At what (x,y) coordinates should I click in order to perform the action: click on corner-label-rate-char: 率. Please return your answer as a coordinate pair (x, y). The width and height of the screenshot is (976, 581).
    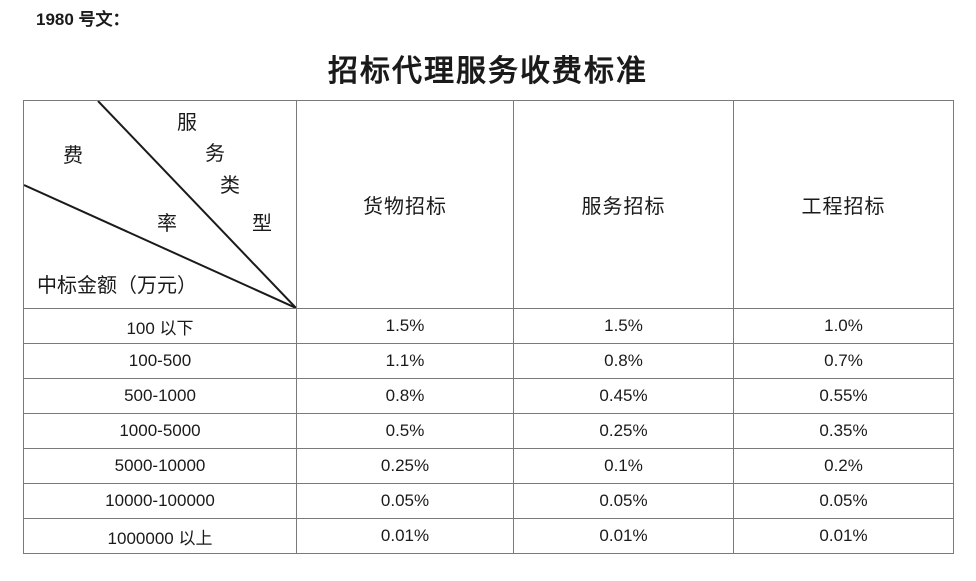
    Looking at the image, I should click on (167, 223).